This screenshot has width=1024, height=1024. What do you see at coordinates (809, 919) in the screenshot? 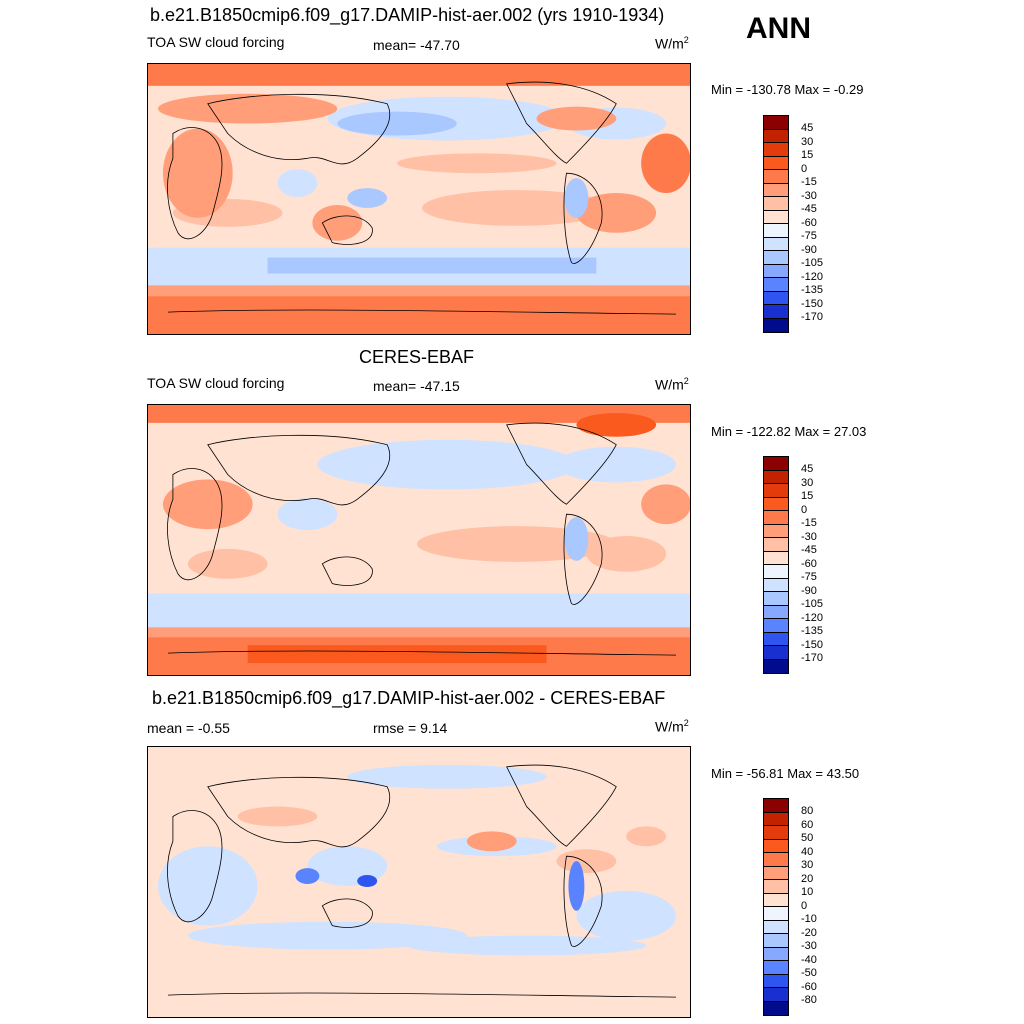
I see `colorbar-label: -10` at bounding box center [809, 919].